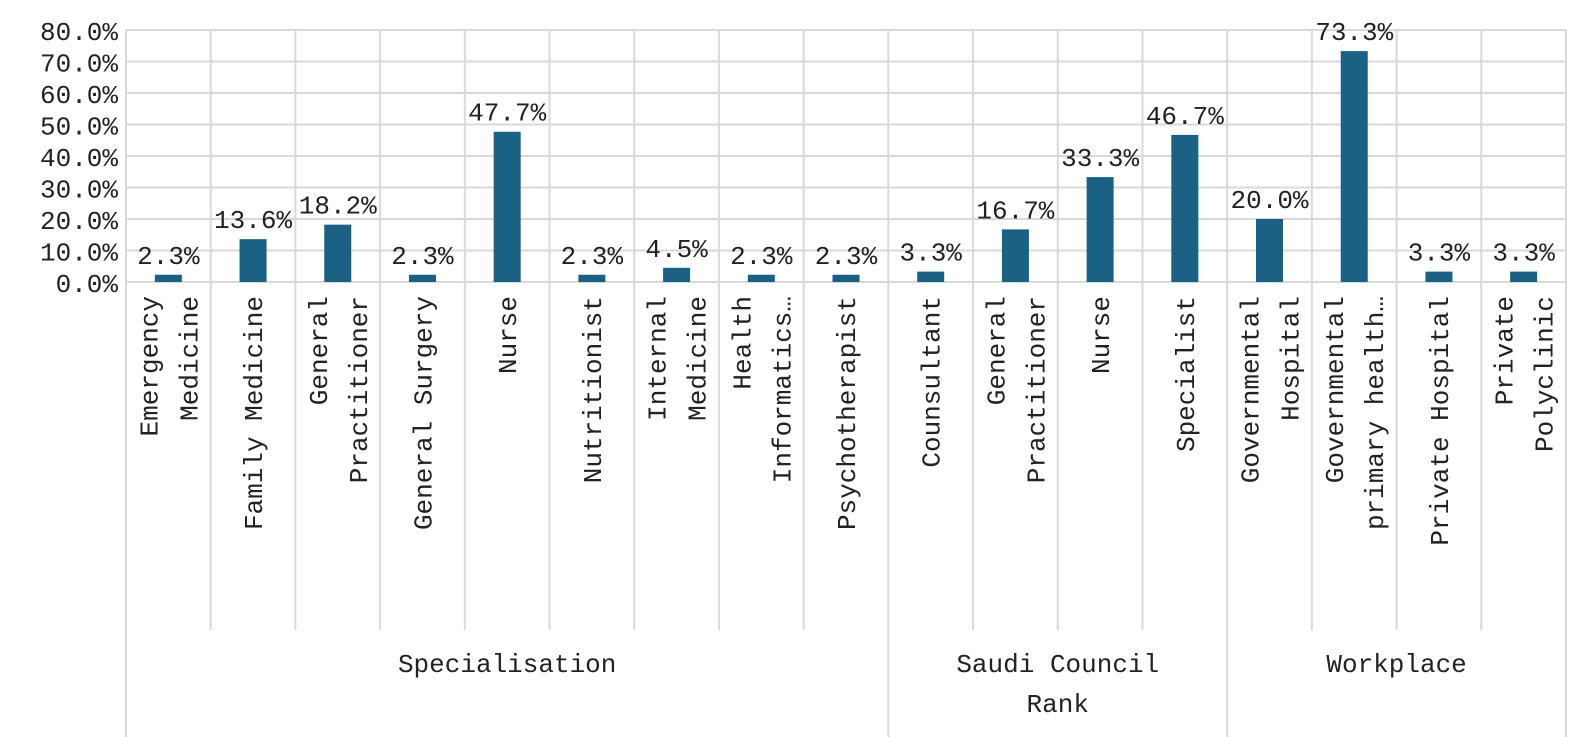 Image resolution: width=1596 pixels, height=737 pixels. I want to click on data-label: 13.6%, so click(253, 221).